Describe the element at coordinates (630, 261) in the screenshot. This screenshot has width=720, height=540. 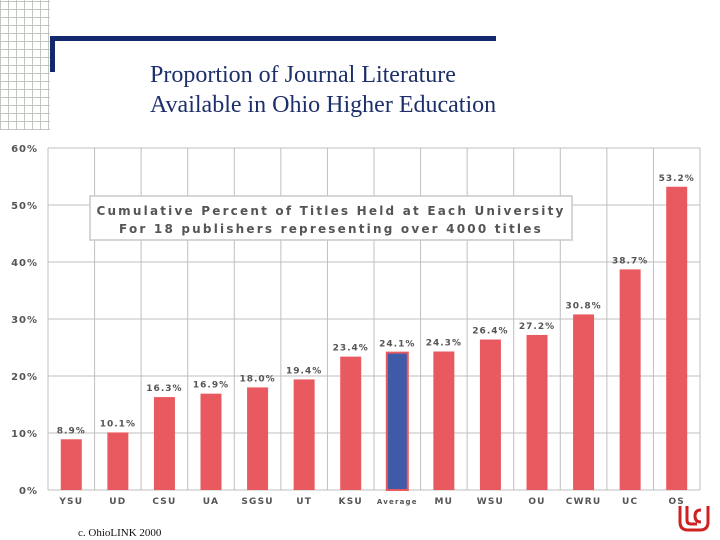
I see `value-label-uc: 38.7%` at that location.